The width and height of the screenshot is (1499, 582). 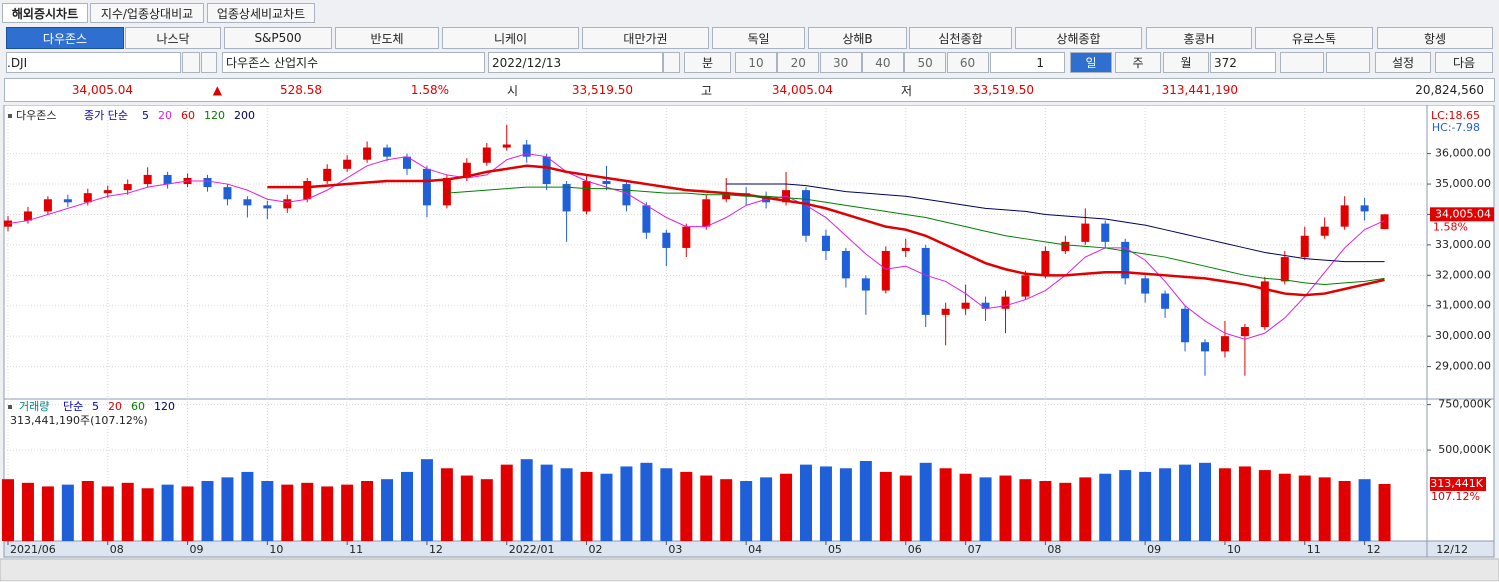 What do you see at coordinates (65, 38) in the screenshot?
I see `market-button: 다우존스` at bounding box center [65, 38].